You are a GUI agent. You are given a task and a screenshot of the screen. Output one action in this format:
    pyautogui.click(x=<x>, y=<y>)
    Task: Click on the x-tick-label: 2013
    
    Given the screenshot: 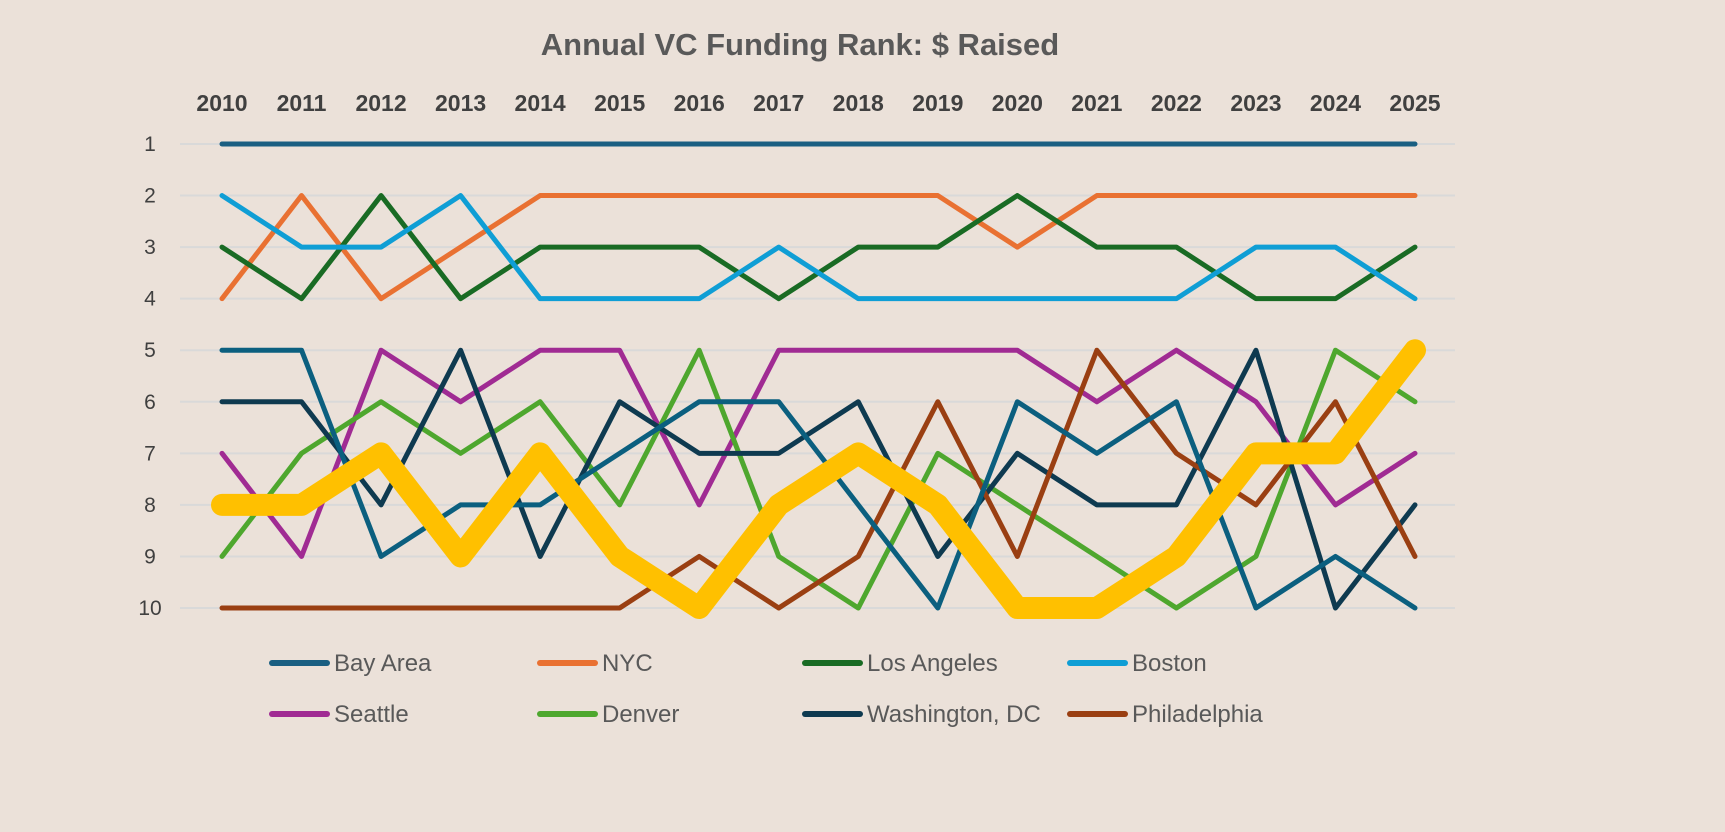 What is the action you would take?
    pyautogui.click(x=460, y=103)
    